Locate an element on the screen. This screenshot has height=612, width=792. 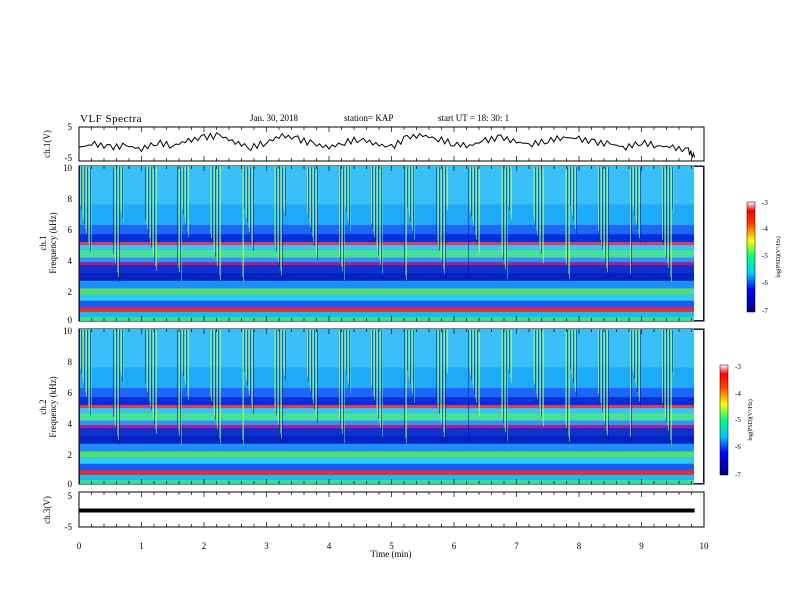
ch2-ytick-10: 10 is located at coordinates (68, 331).